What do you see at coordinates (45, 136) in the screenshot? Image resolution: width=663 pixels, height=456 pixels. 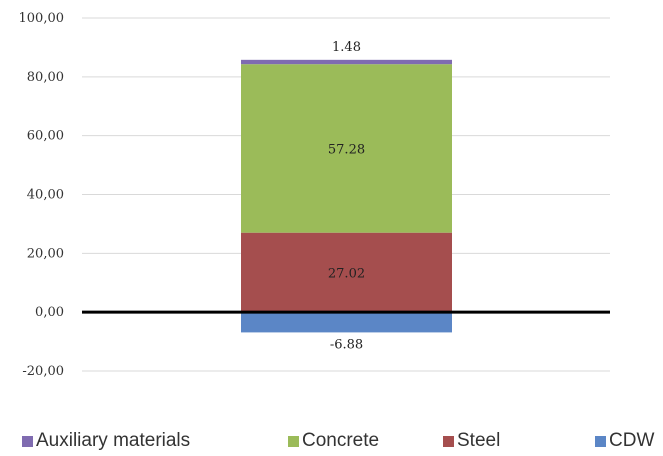 I see `y-tick-label: 60,00` at bounding box center [45, 136].